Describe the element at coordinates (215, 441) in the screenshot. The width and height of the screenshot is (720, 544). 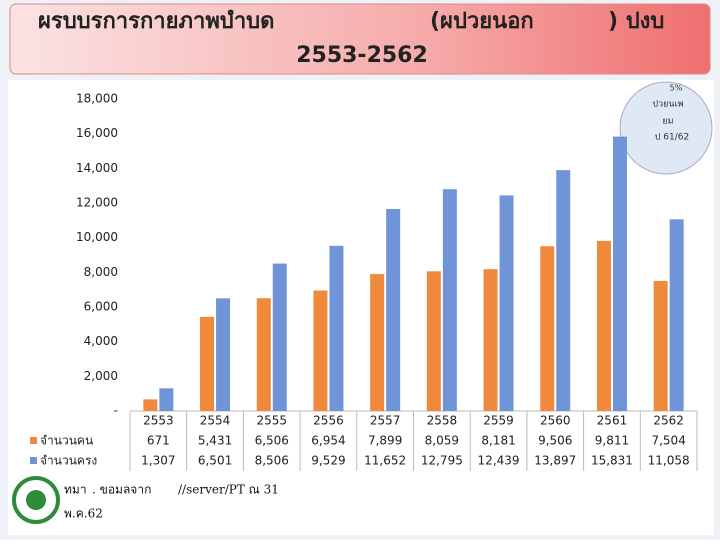
I see `table-cell: 5,431` at that location.